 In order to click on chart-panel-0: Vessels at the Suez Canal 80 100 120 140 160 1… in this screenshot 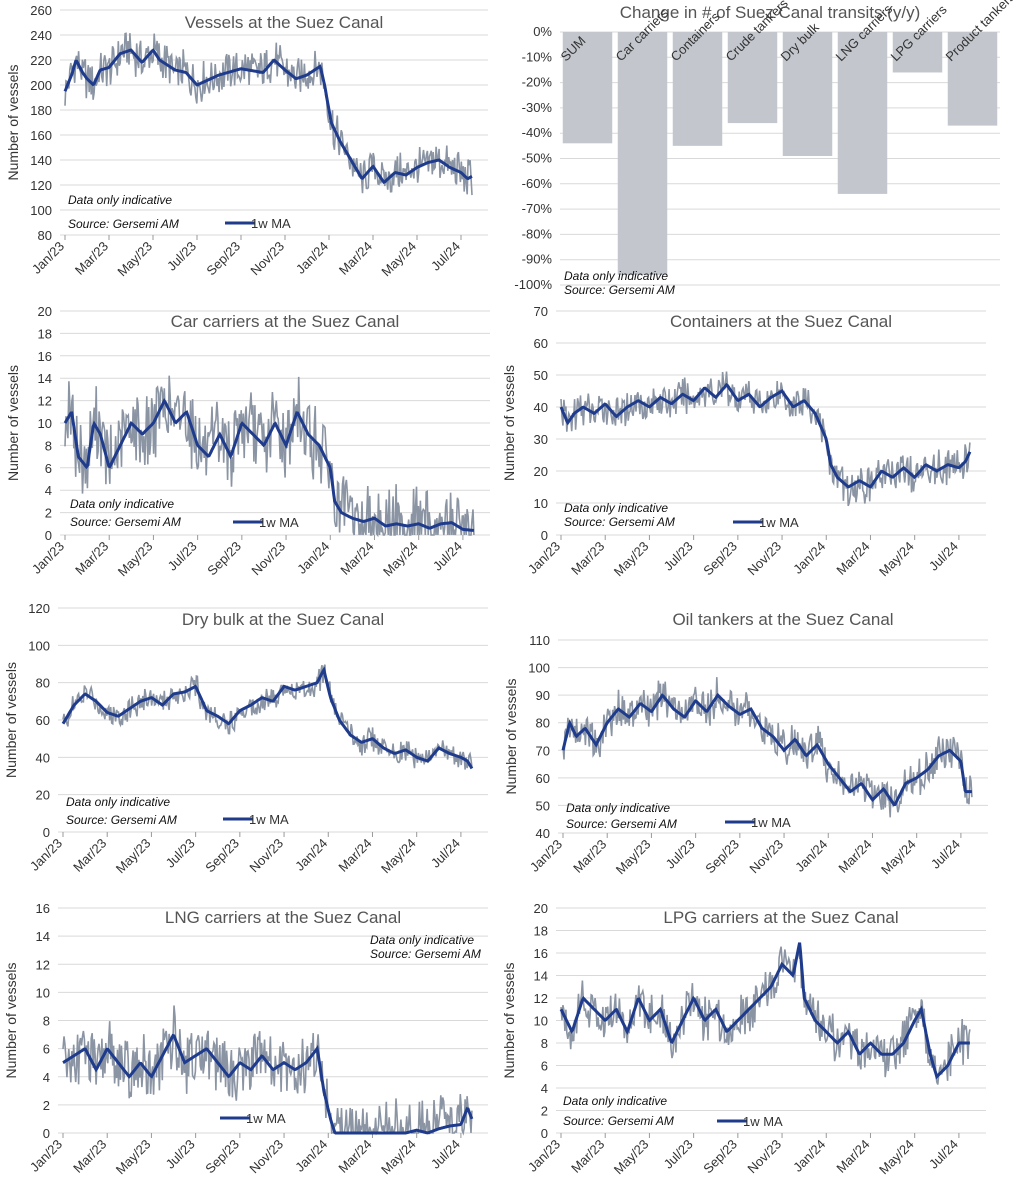, I will do `click(246, 141)`.